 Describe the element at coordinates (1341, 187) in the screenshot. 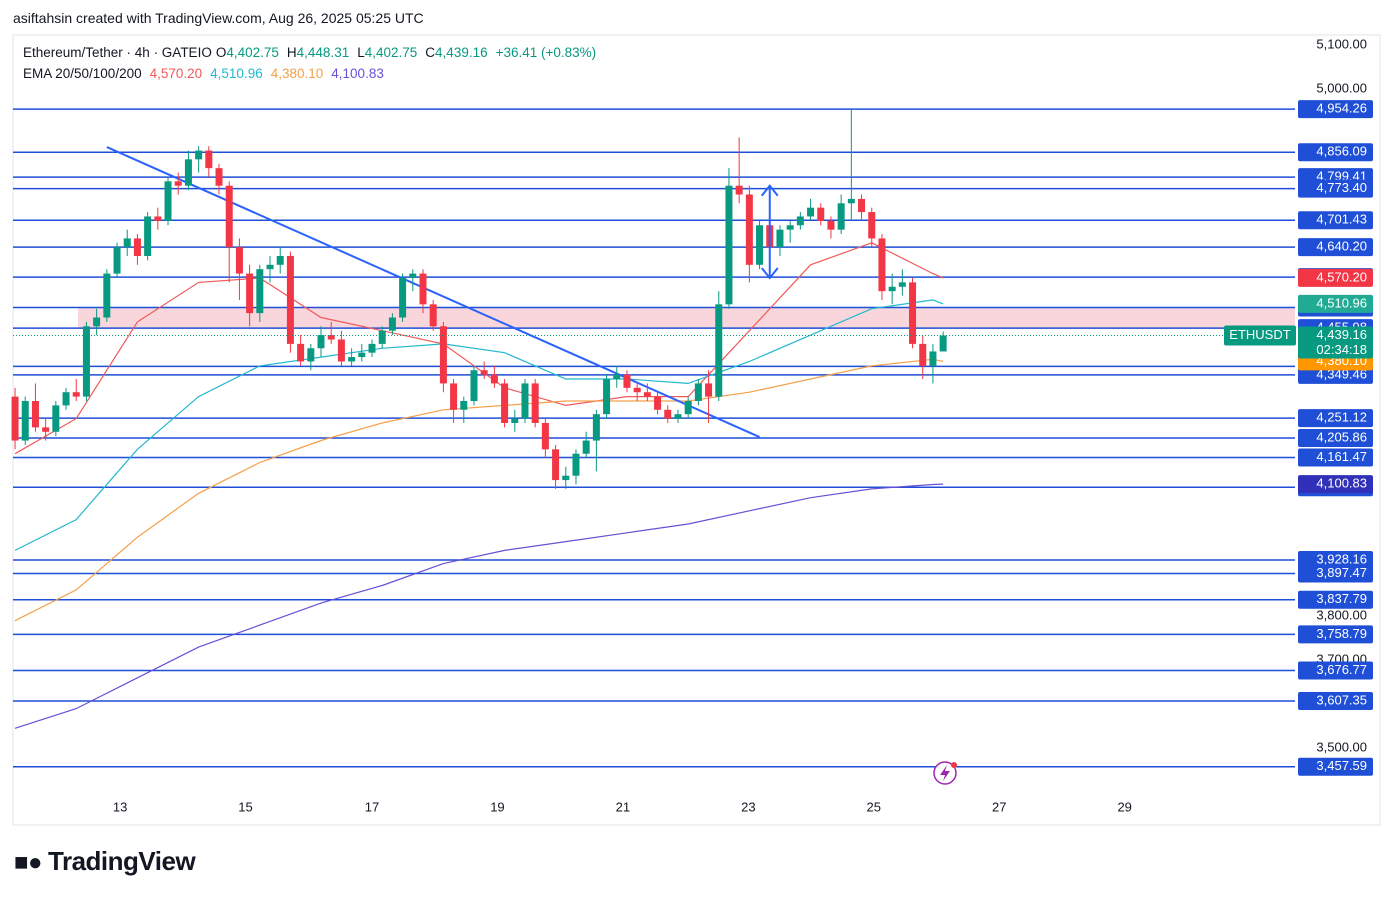

I see `level-label: 4,773.40` at that location.